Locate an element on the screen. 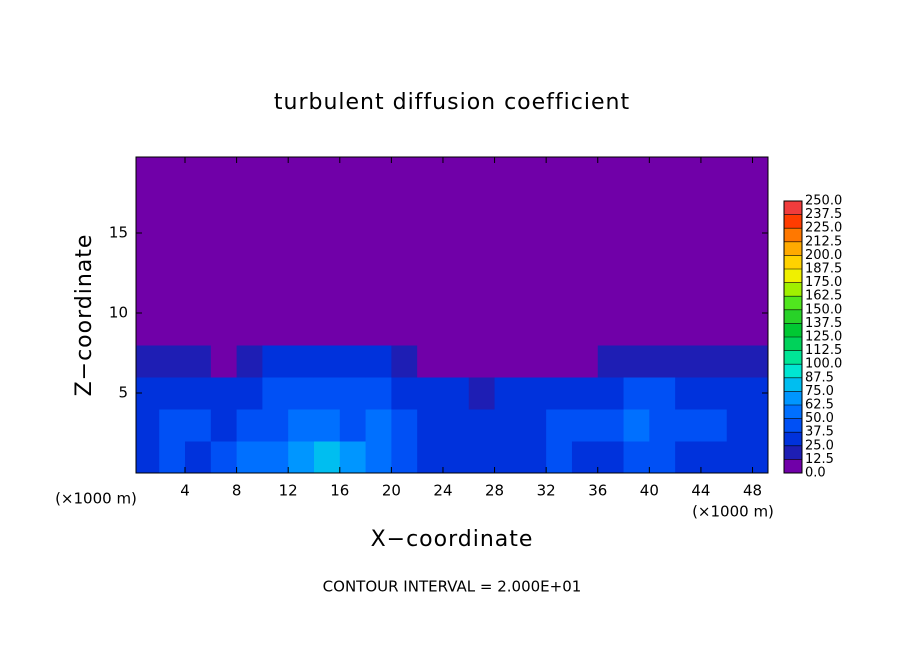 This screenshot has height=658, width=904. colorbar-label: 50.0 is located at coordinates (819, 418).